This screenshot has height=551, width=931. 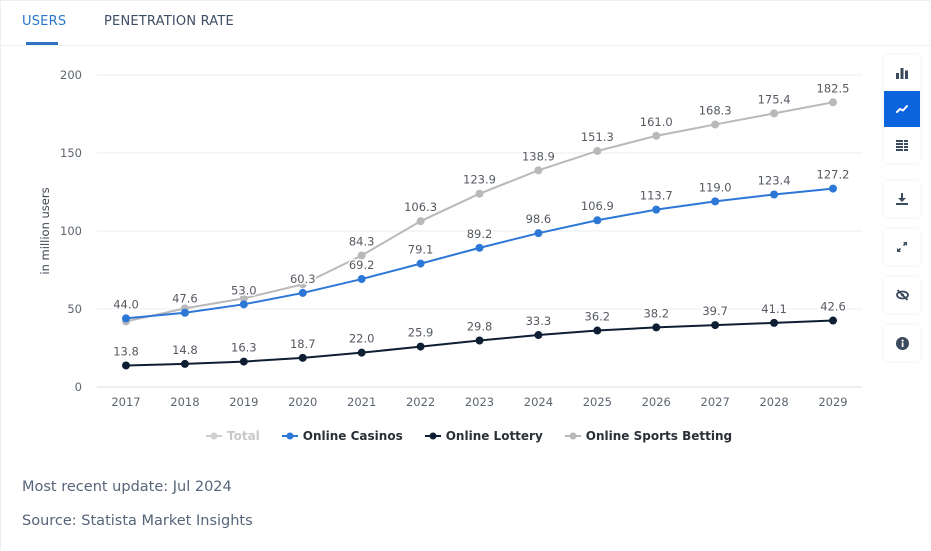 I want to click on data-label-online-sports-betting-2029: 182.5, so click(x=833, y=88).